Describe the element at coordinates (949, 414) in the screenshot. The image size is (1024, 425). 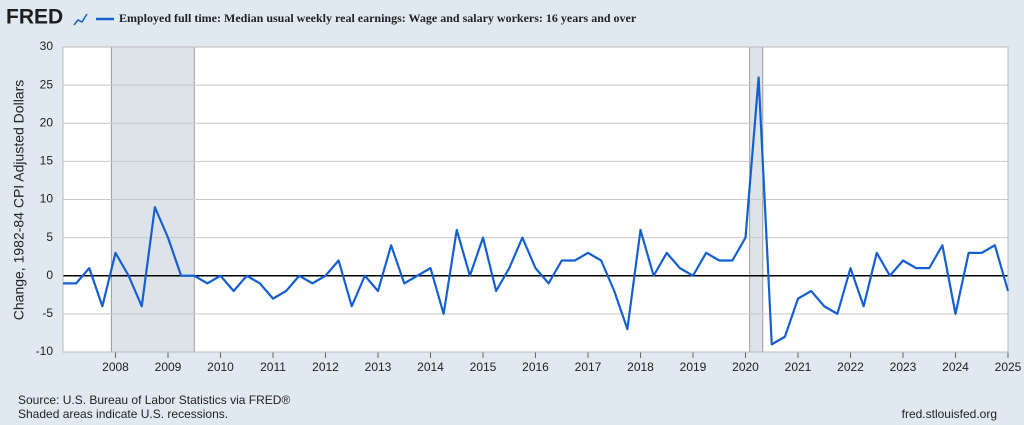
I see `url: fred.stlouisfed.org` at that location.